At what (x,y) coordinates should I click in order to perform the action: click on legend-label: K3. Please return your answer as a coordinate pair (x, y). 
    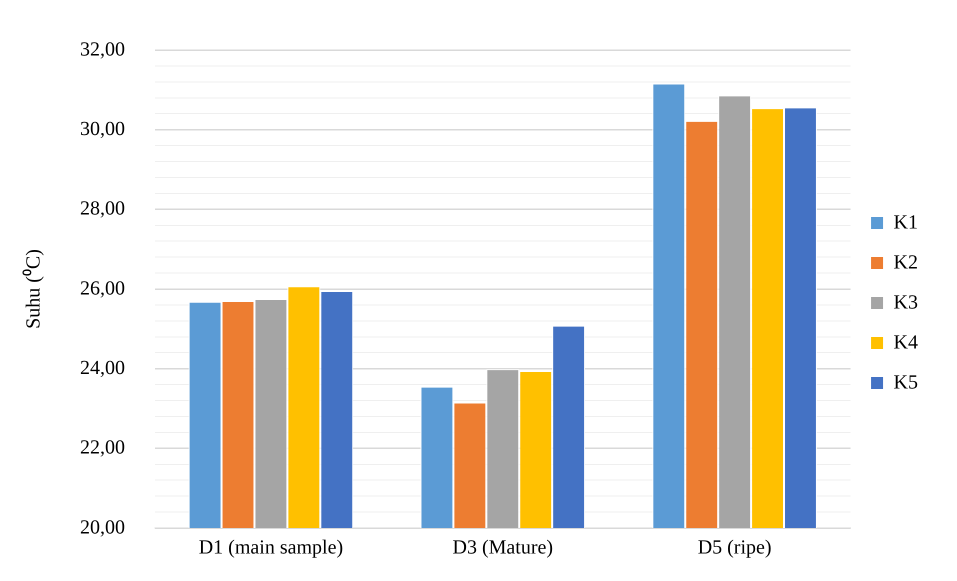
    Looking at the image, I should click on (906, 302).